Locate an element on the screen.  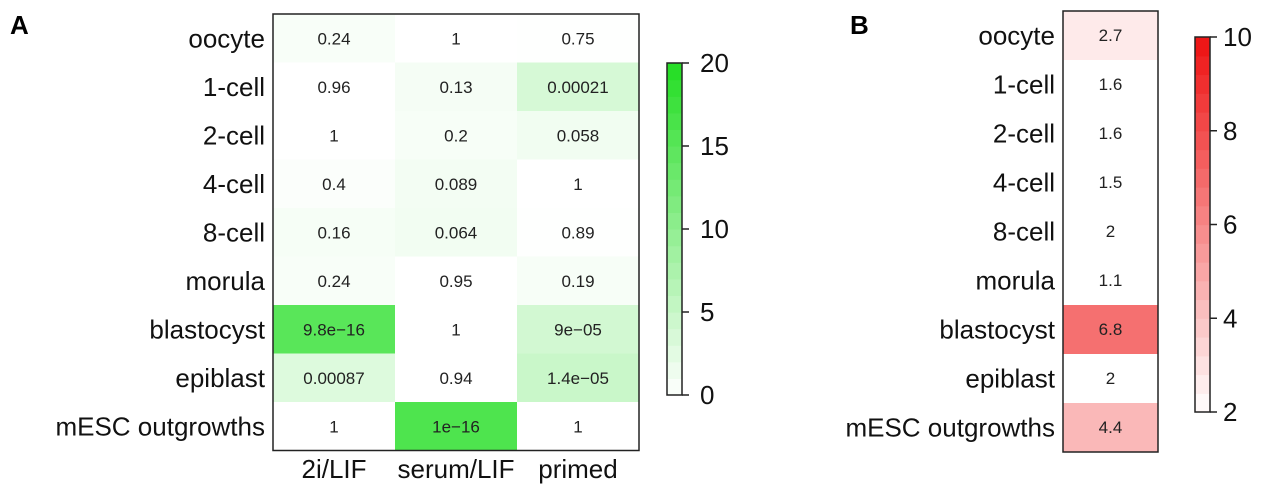
panel-a-row-label-epiblast: epiblast is located at coordinates (220, 378).